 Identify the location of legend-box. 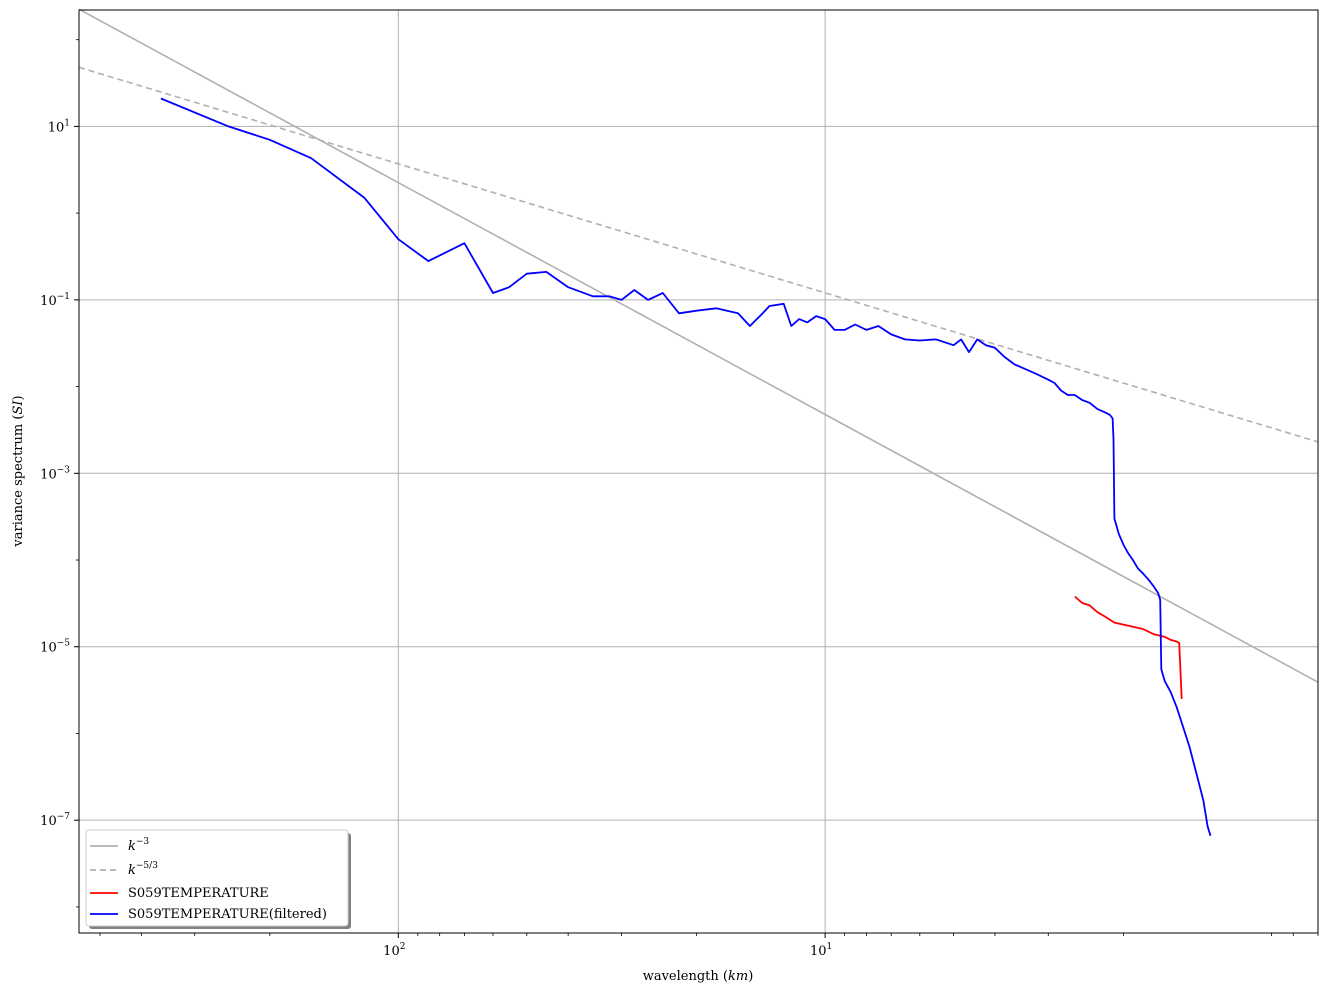
(217, 878).